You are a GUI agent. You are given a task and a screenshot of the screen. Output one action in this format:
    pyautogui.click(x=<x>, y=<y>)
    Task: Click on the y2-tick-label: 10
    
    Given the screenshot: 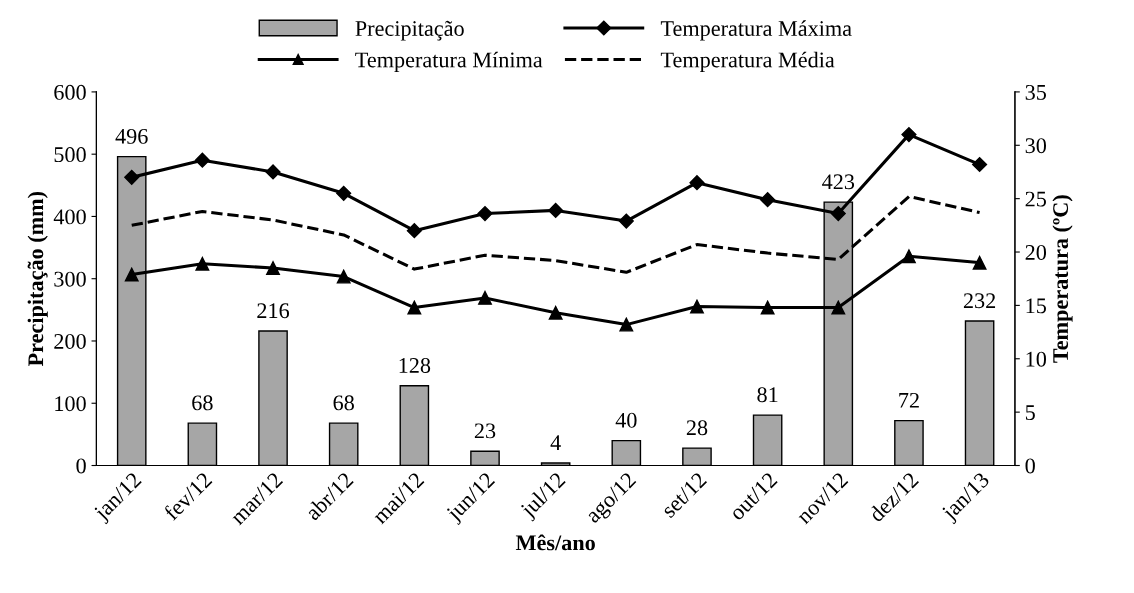 What is the action you would take?
    pyautogui.click(x=1036, y=359)
    